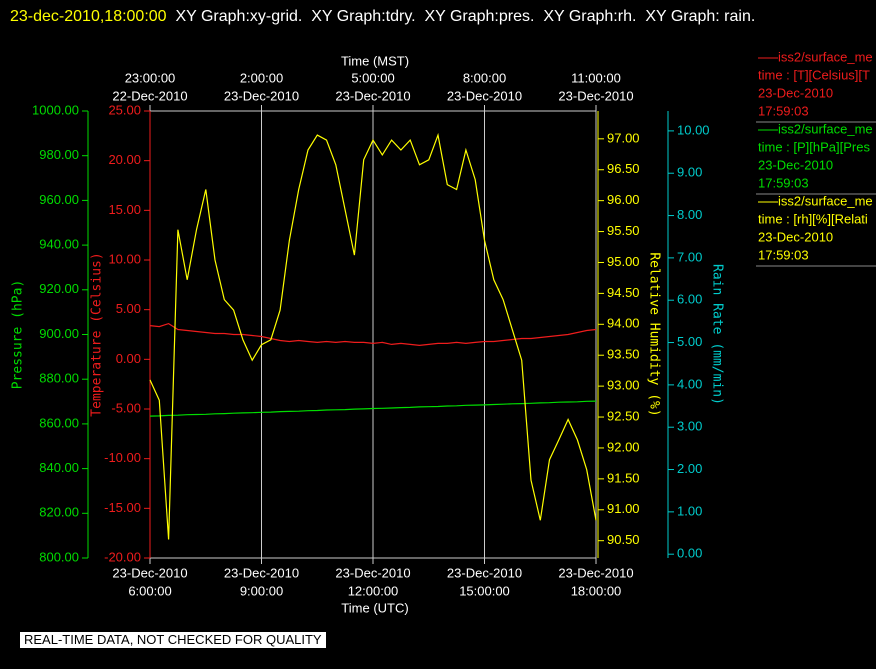  I want to click on y-axis-label: Rain Rate (mm/min), so click(717, 334).